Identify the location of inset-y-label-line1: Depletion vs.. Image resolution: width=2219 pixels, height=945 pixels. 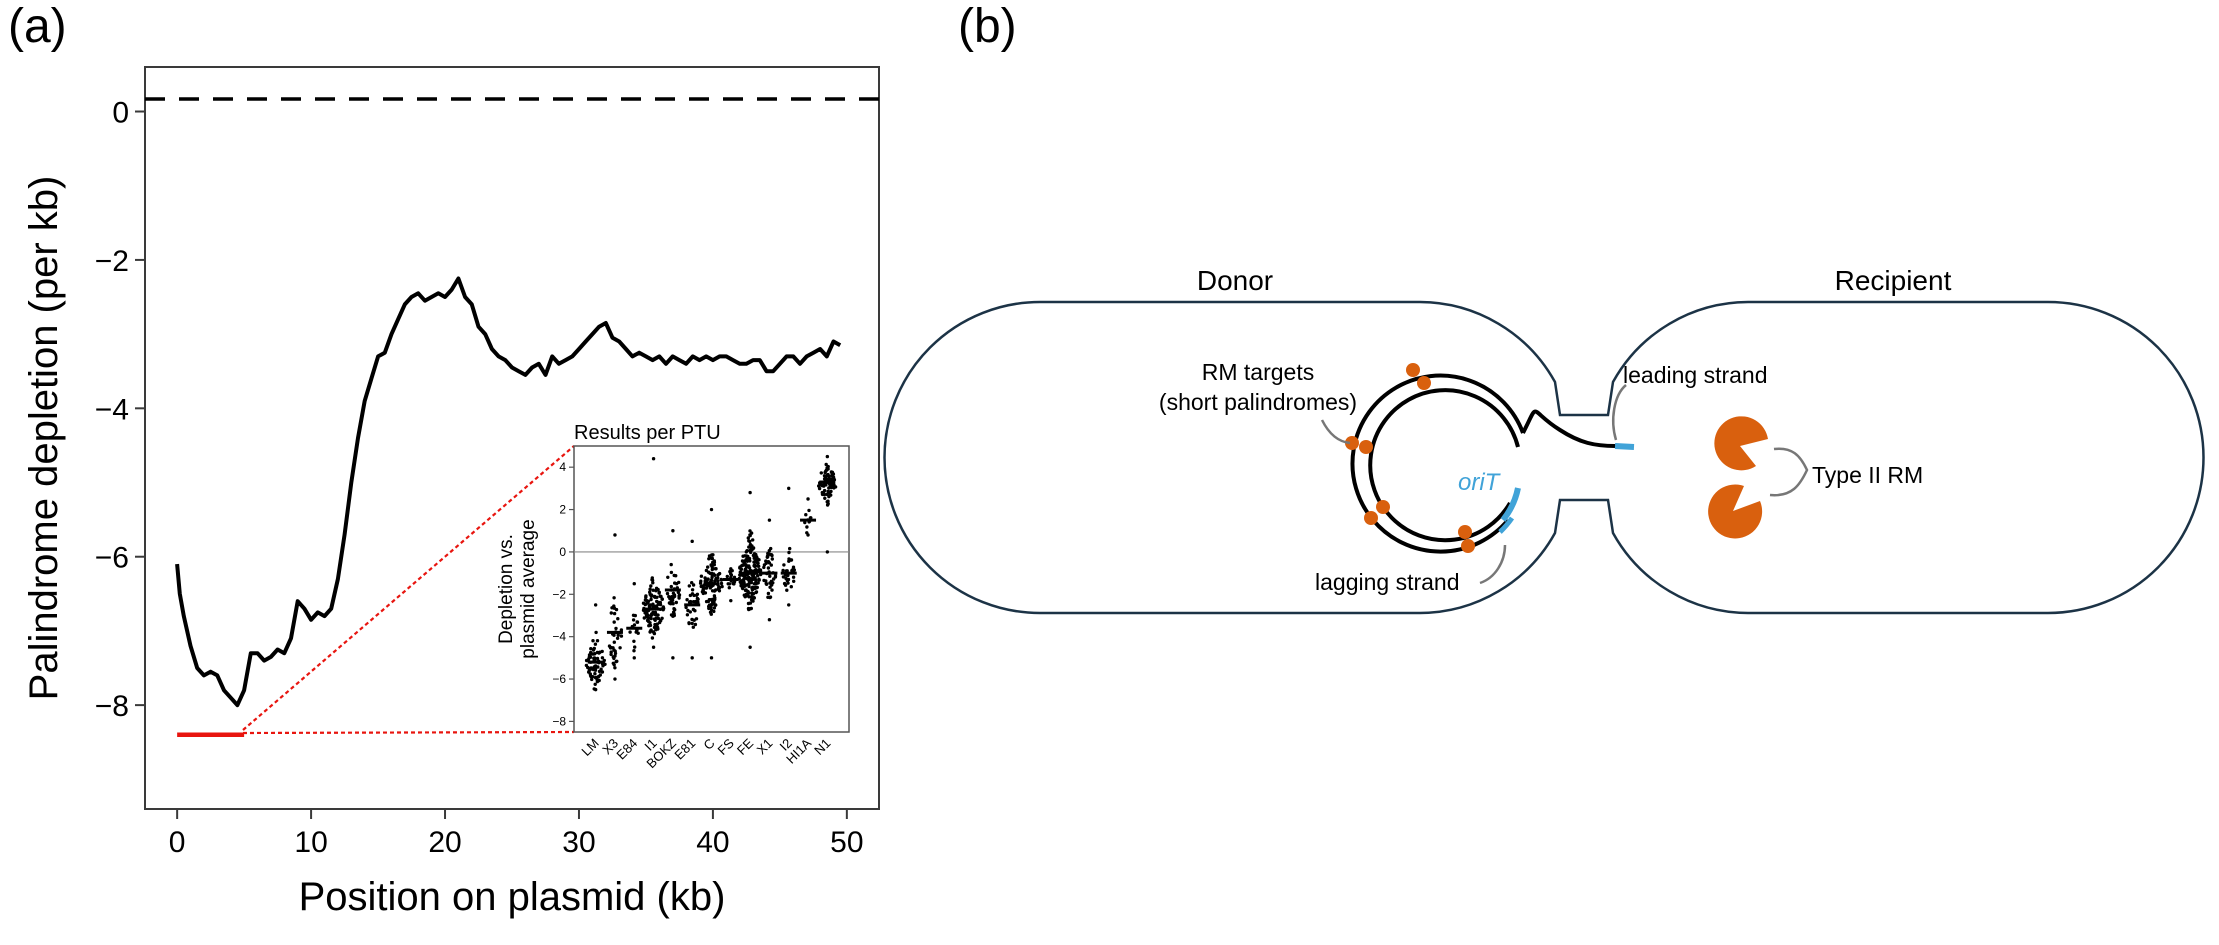
(506, 589).